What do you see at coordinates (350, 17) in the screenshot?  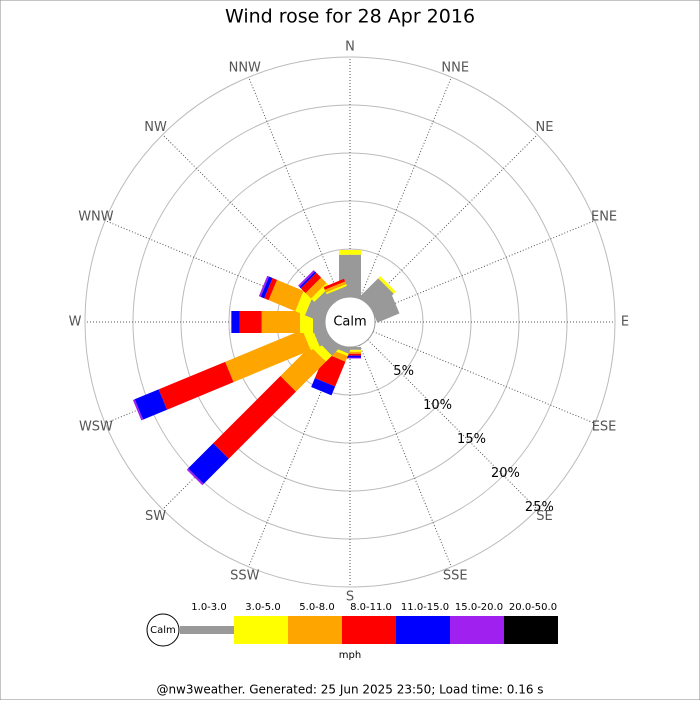 I see `chart-title: Wind rose for 28 Apr 2016` at bounding box center [350, 17].